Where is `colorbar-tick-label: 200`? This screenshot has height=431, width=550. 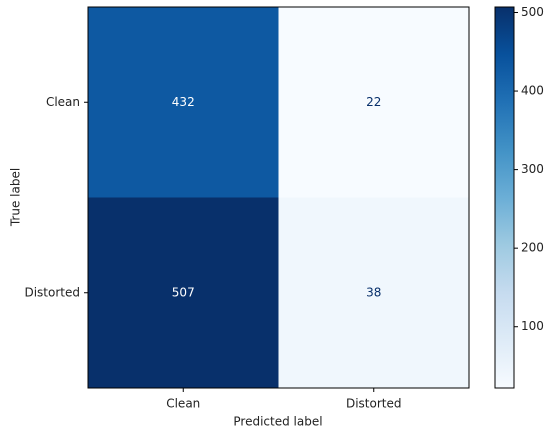
colorbar-tick-label: 200 is located at coordinates (532, 248).